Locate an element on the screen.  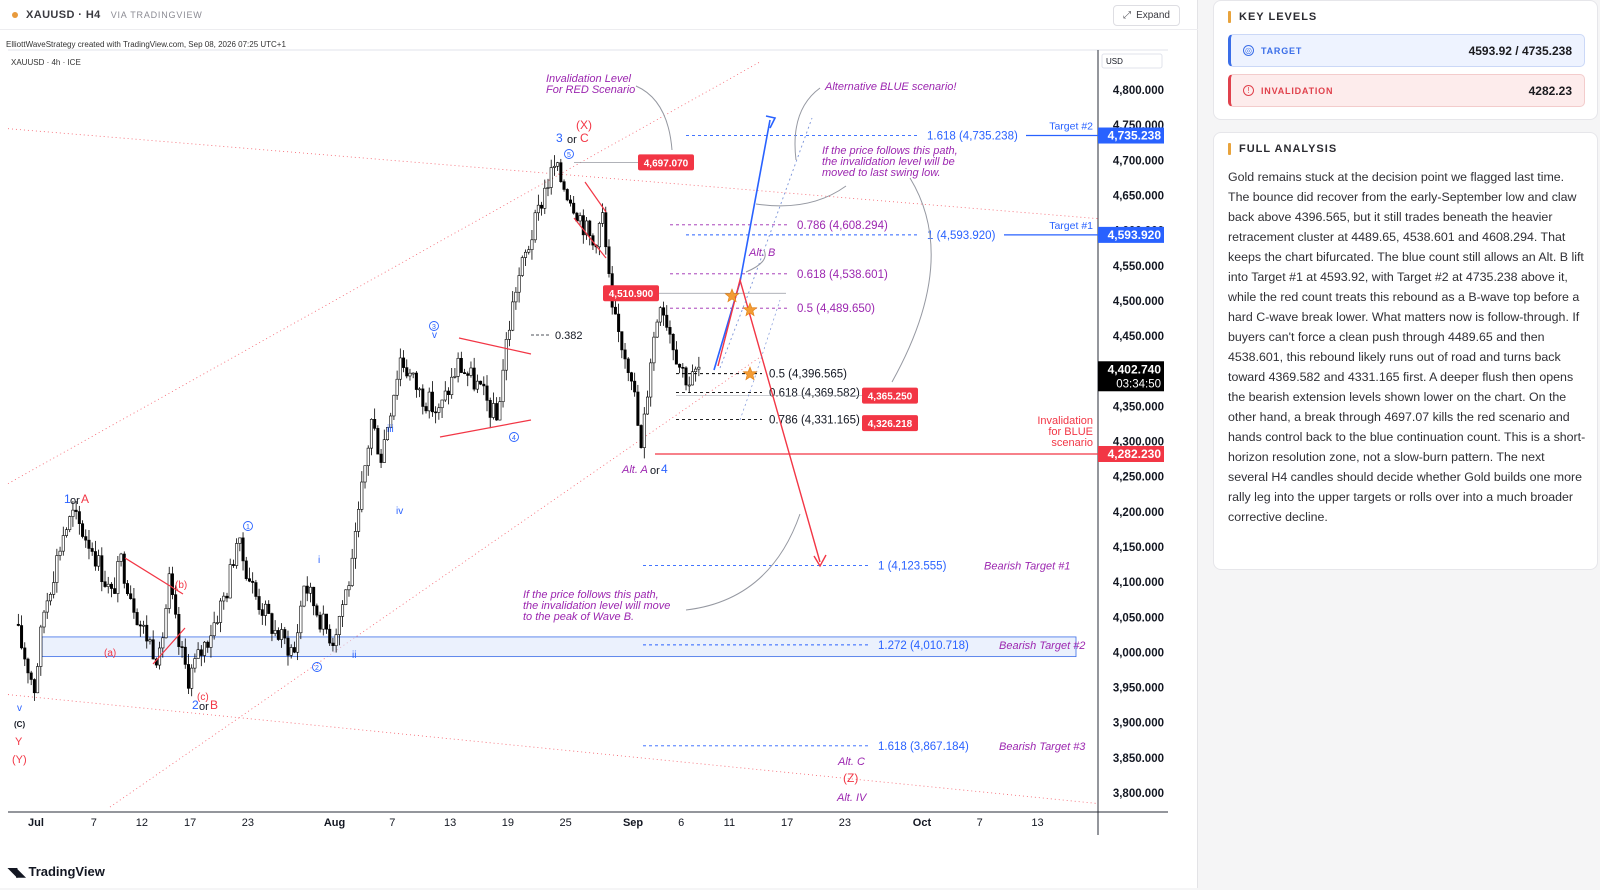
x-tick-label: 23 is located at coordinates (248, 823).